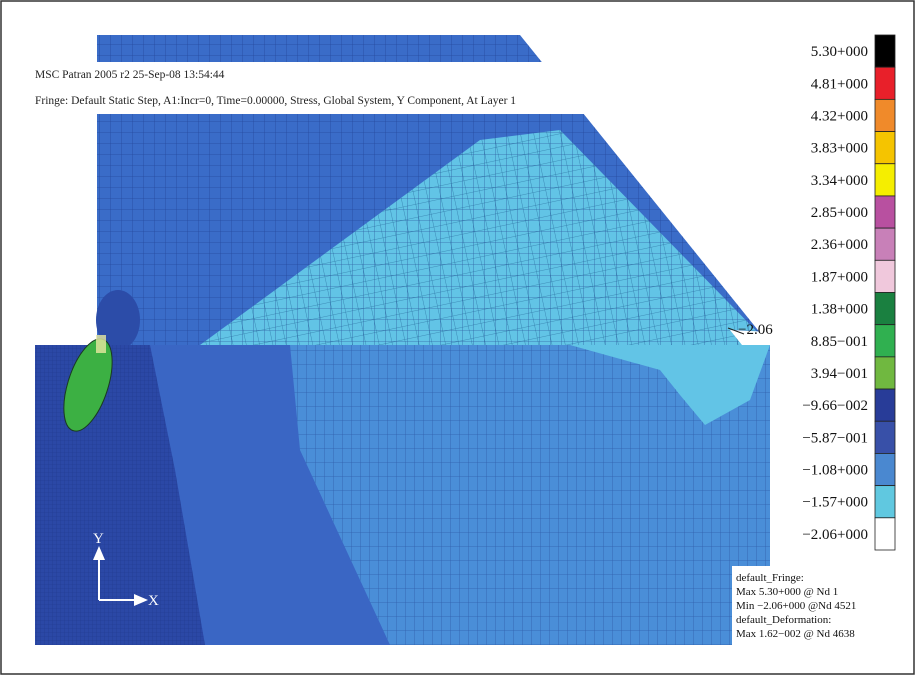  I want to click on legend-label: 1.38+000, so click(839, 310).